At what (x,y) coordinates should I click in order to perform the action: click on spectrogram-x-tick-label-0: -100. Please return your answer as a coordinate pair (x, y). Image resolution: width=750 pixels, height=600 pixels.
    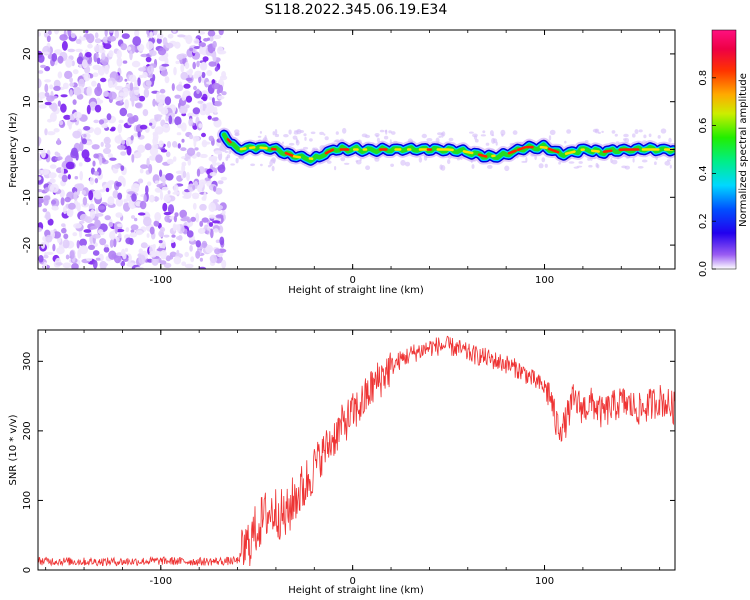
    Looking at the image, I should click on (160, 280).